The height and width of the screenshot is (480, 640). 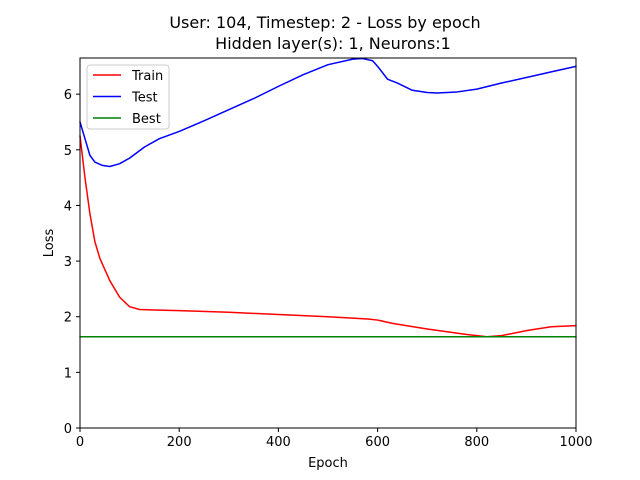 What do you see at coordinates (144, 98) in the screenshot?
I see `legend-label-test: Test` at bounding box center [144, 98].